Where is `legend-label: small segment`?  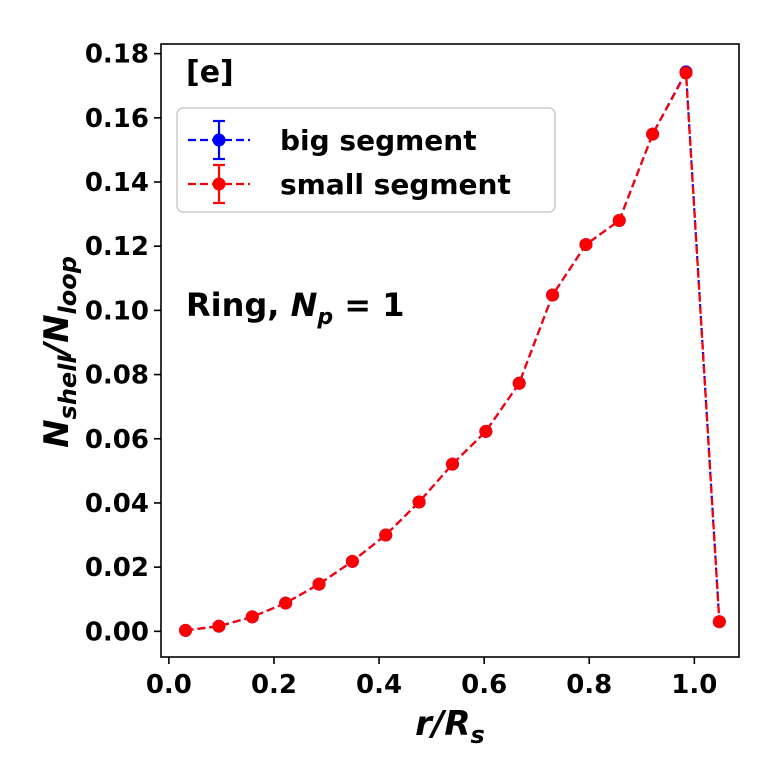
legend-label: small segment is located at coordinates (395, 184).